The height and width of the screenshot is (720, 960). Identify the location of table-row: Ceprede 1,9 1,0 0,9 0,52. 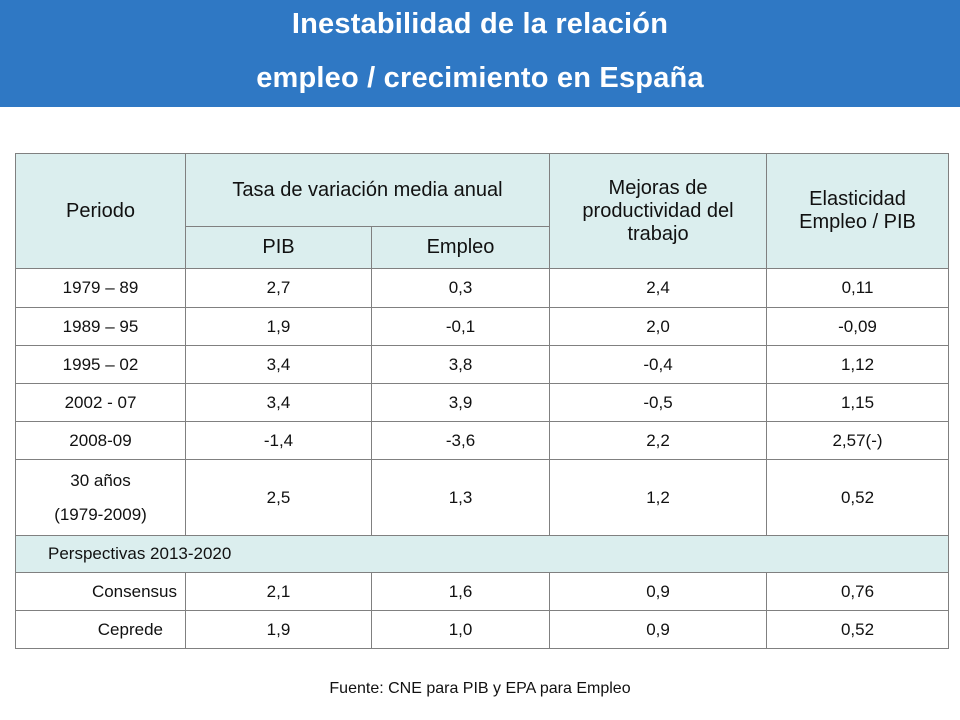
(482, 629).